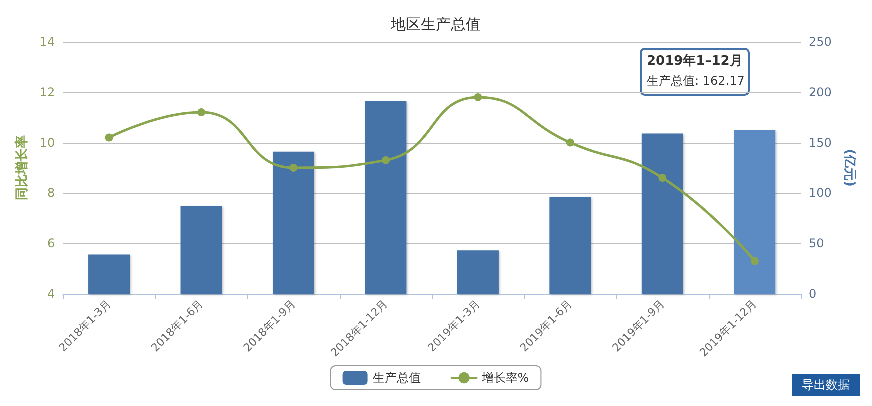  Describe the element at coordinates (820, 92) in the screenshot. I see `y2-tick-label: 200` at that location.